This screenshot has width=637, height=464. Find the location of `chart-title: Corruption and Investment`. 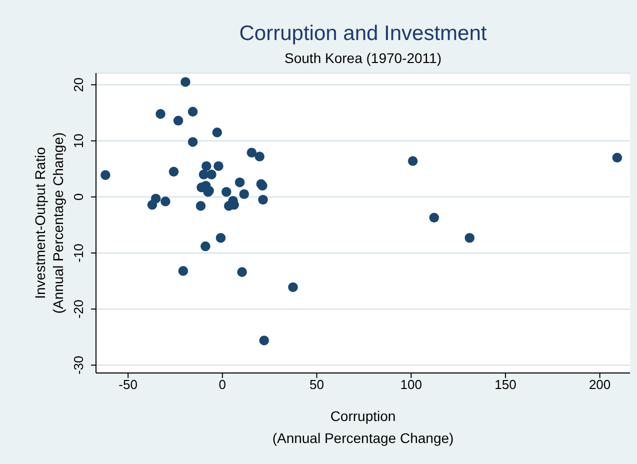

chart-title: Corruption and Investment is located at coordinates (363, 34).